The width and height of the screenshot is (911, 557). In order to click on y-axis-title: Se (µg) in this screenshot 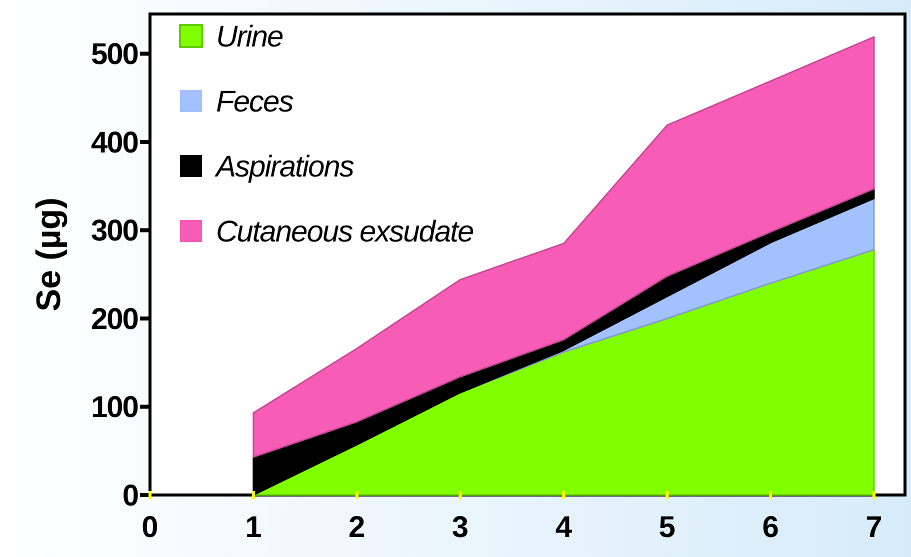, I will do `click(49, 254)`.